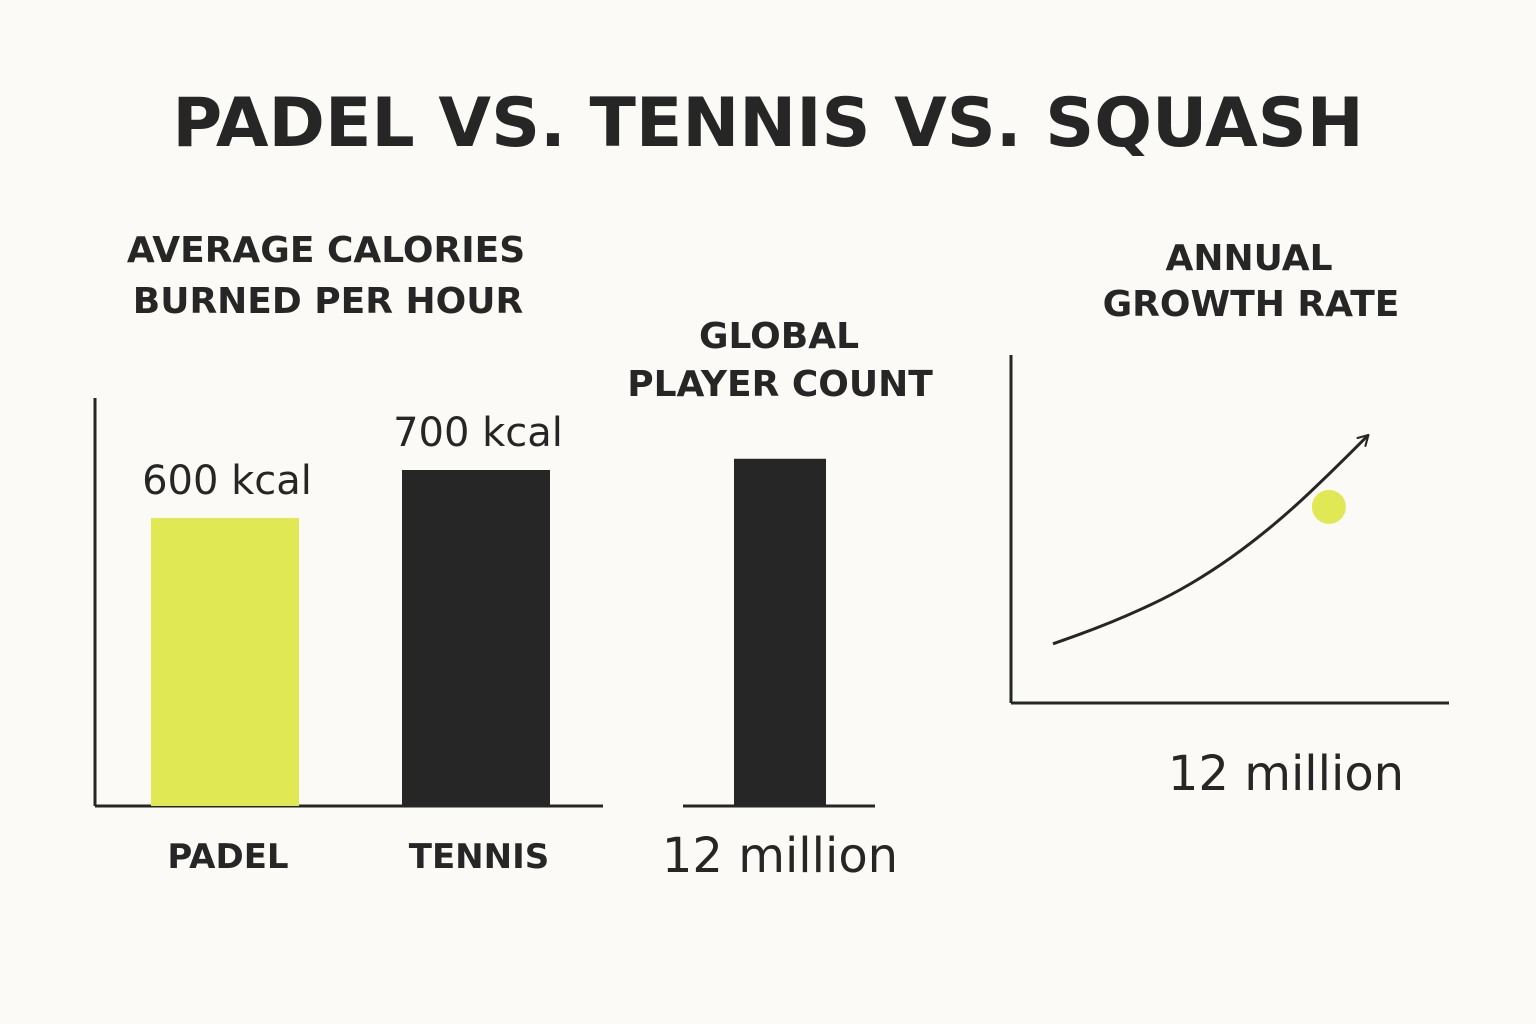 This screenshot has width=1536, height=1024. I want to click on player-count-chart: GLOBAL PLAYER COUNT 12 million, so click(780, 600).